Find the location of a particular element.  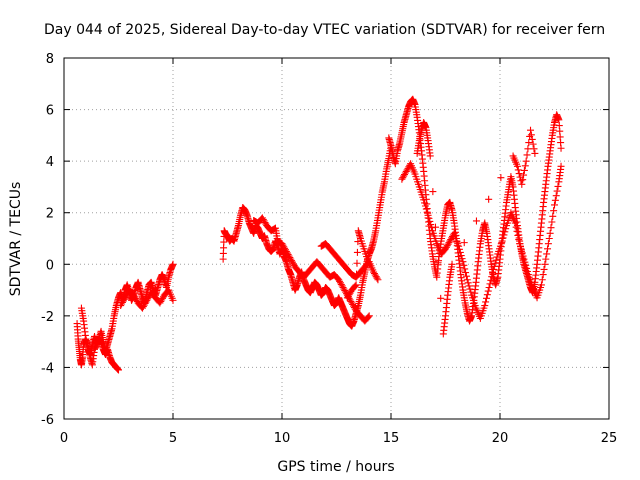

x-tick-label: 10 is located at coordinates (282, 438).